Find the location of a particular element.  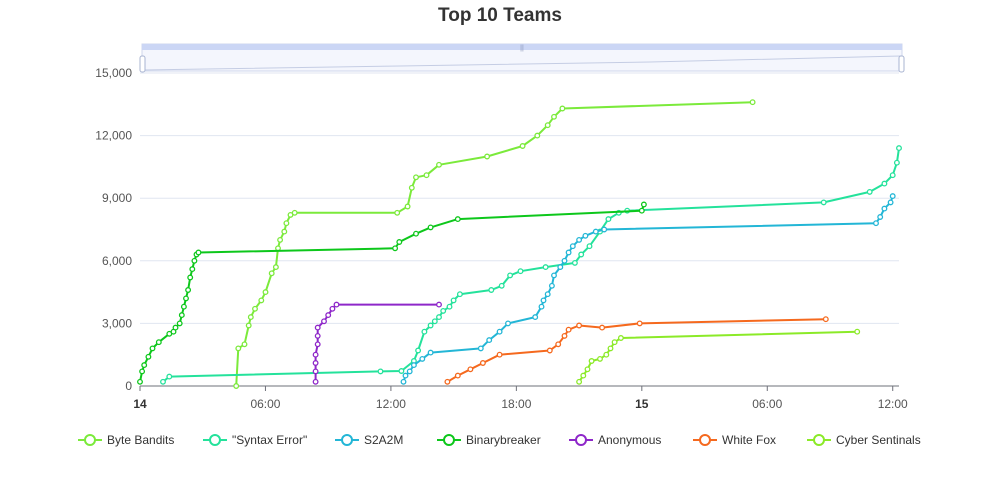

legend-item: Binarybreaker is located at coordinates (489, 440).